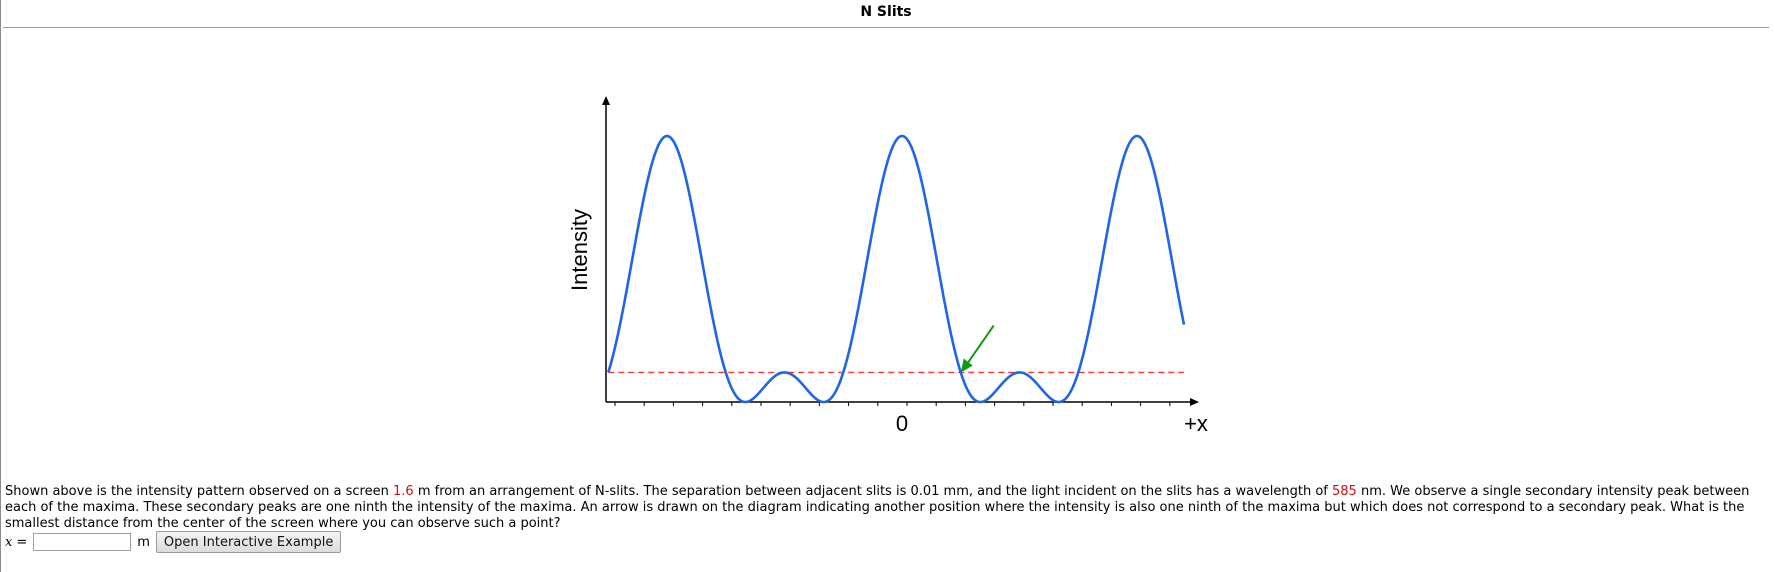 Image resolution: width=1775 pixels, height=572 pixels. What do you see at coordinates (579, 250) in the screenshot?
I see `y-axis-label: Intensity` at bounding box center [579, 250].